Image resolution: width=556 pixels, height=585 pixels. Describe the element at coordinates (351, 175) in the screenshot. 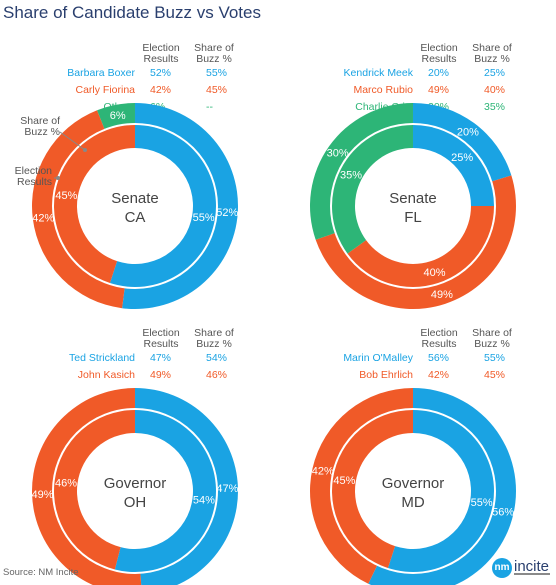

I see `inner-ring-label: 35%` at that location.